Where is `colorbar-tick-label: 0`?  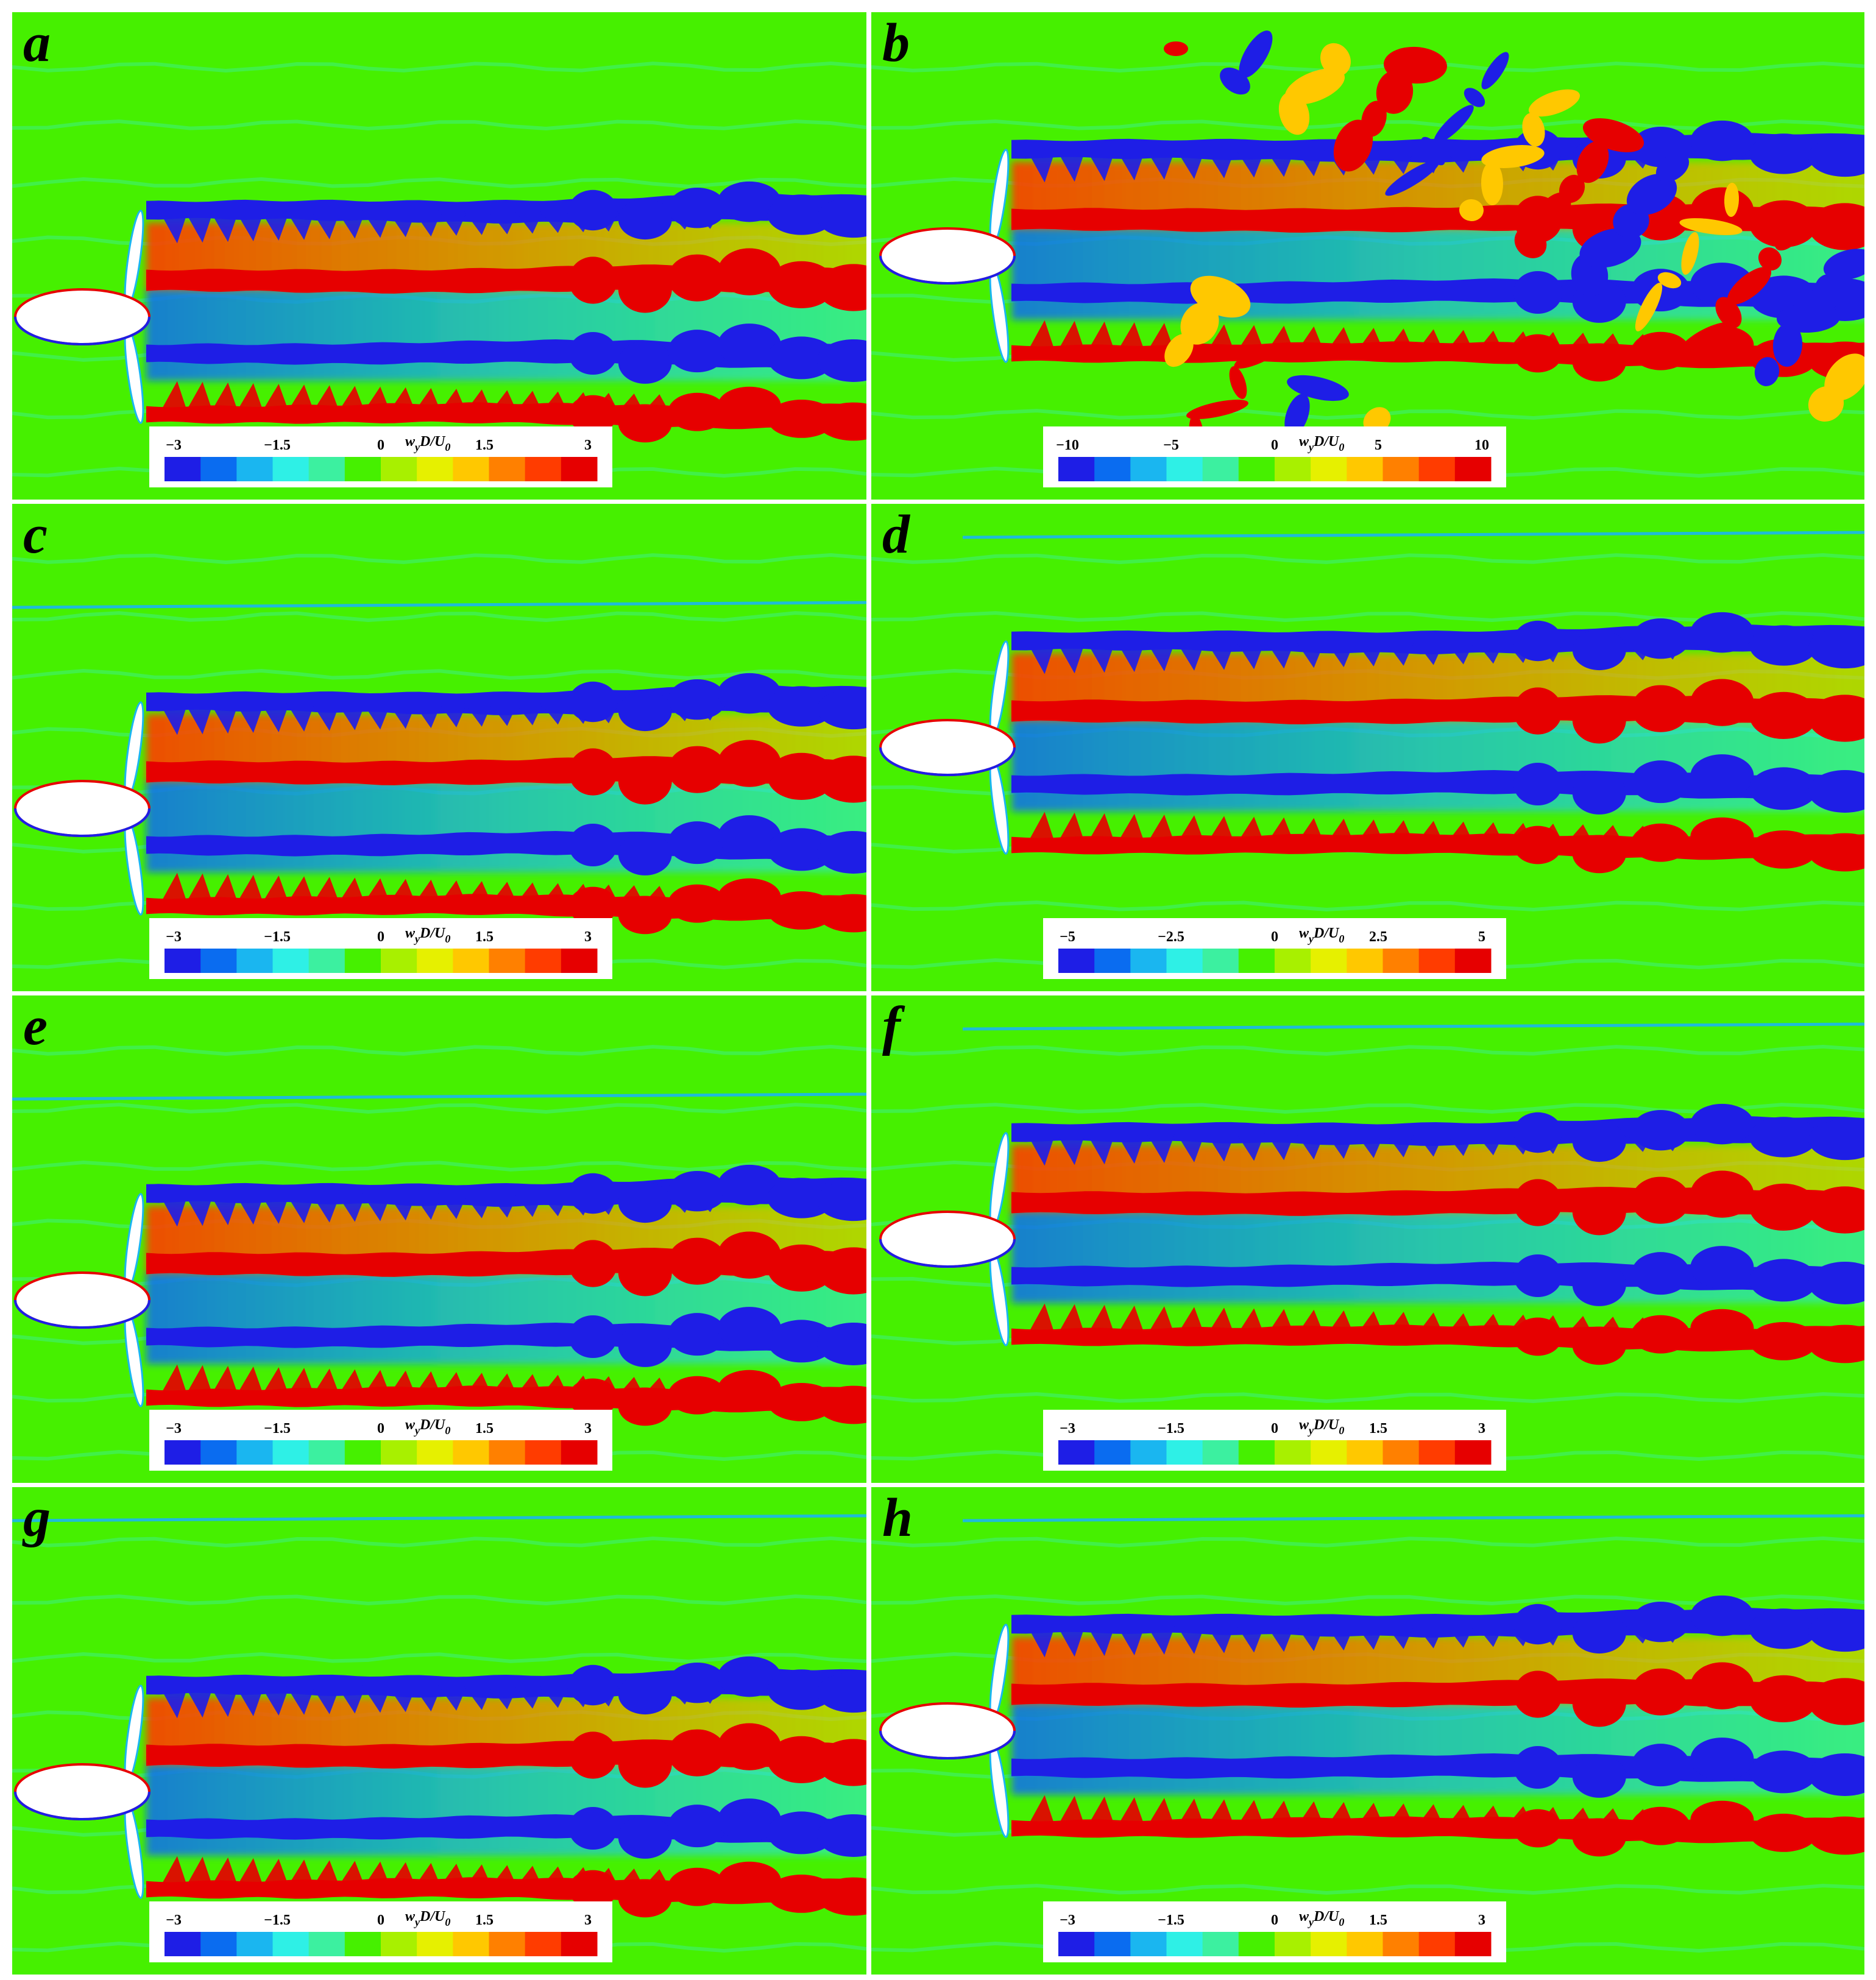 colorbar-tick-label: 0 is located at coordinates (1274, 937).